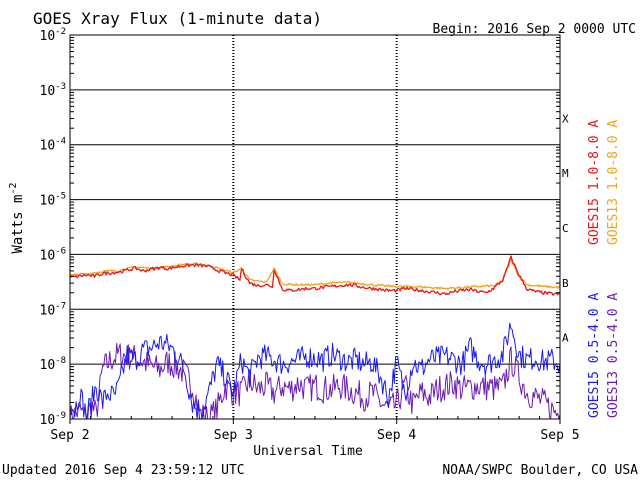  Describe the element at coordinates (540, 470) in the screenshot. I see `footer-source: NOAA/SWPC Boulder, CO USA` at that location.